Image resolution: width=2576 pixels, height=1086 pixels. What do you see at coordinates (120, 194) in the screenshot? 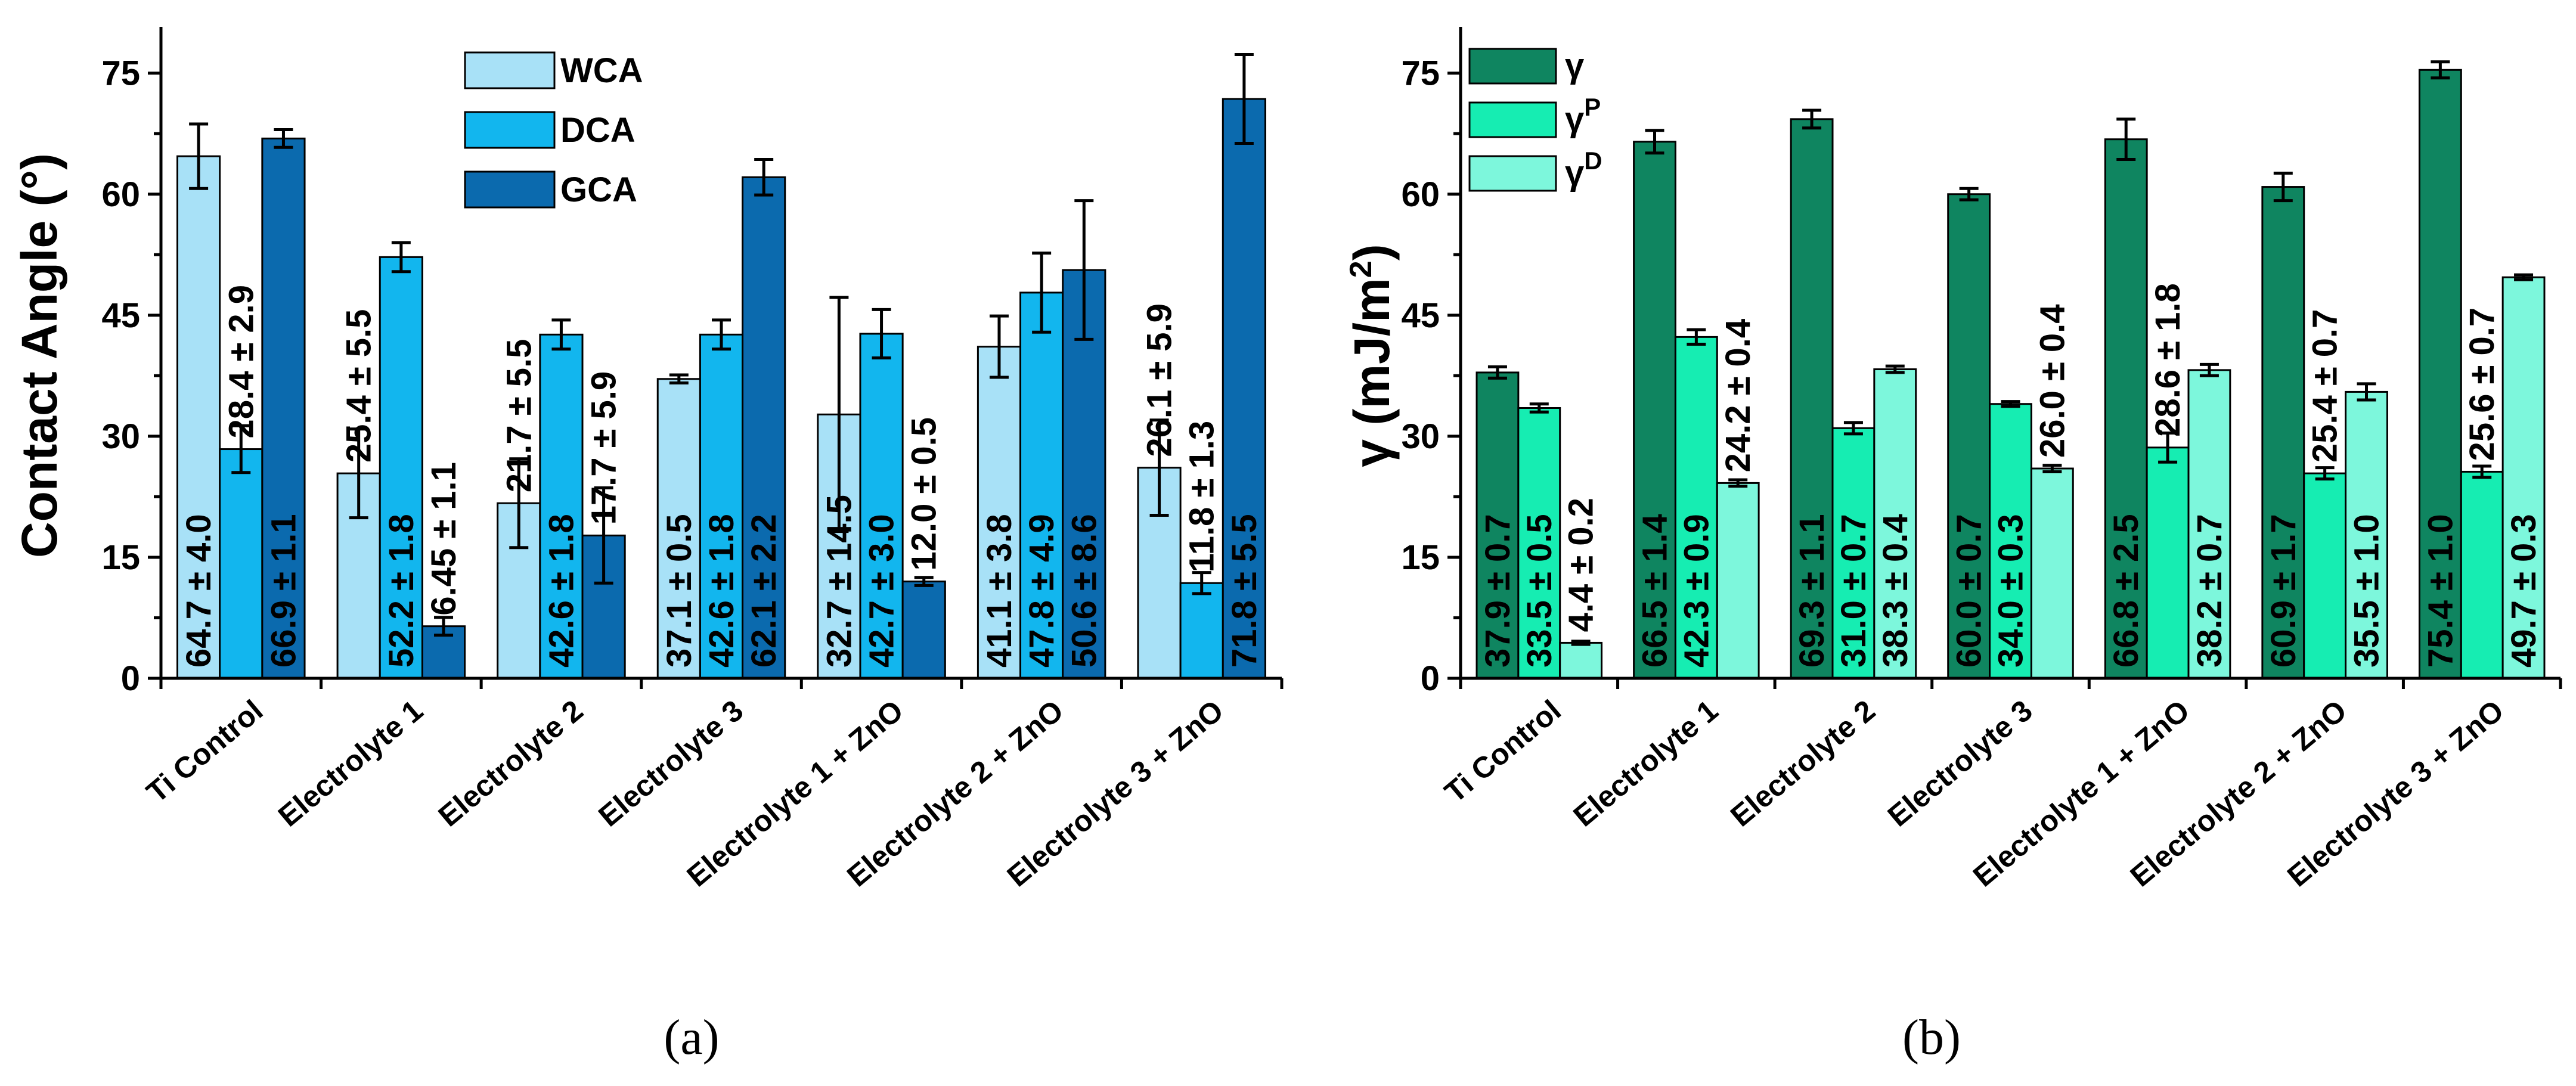
I see `y-tick-label: 60` at bounding box center [120, 194].